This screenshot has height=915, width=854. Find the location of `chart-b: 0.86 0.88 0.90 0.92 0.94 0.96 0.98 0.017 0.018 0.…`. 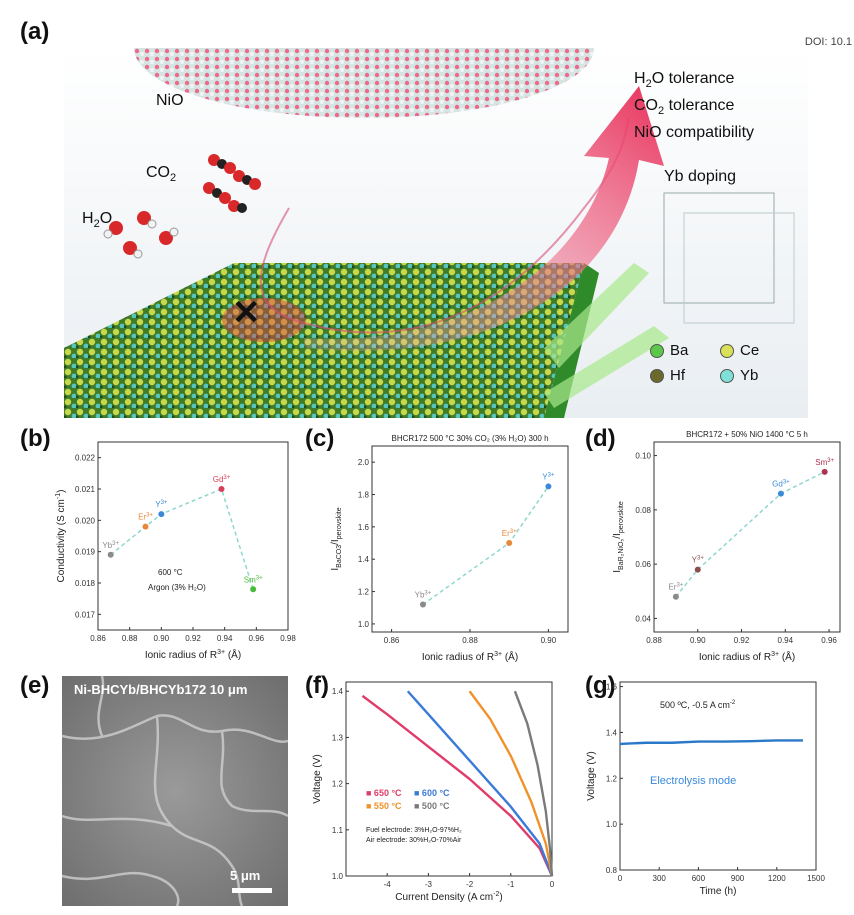

chart-b: 0.86 0.88 0.90 0.92 0.94 0.96 0.98 0.017 0.018 0.… is located at coordinates (174, 548).